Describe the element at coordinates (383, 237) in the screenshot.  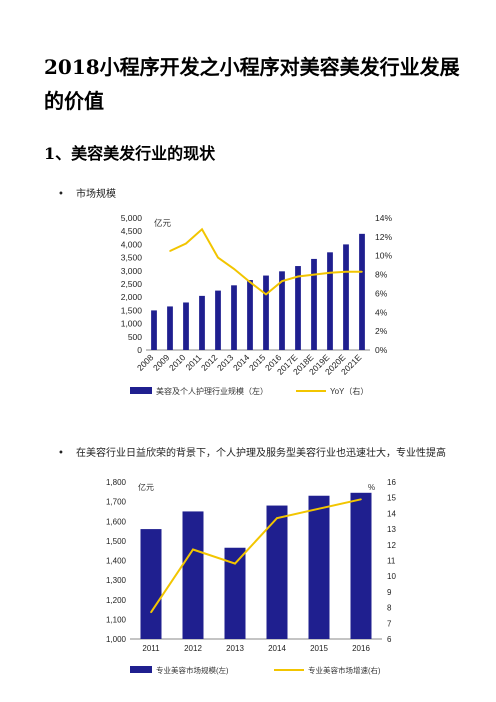
I see `y2-tick-label: 12%` at that location.